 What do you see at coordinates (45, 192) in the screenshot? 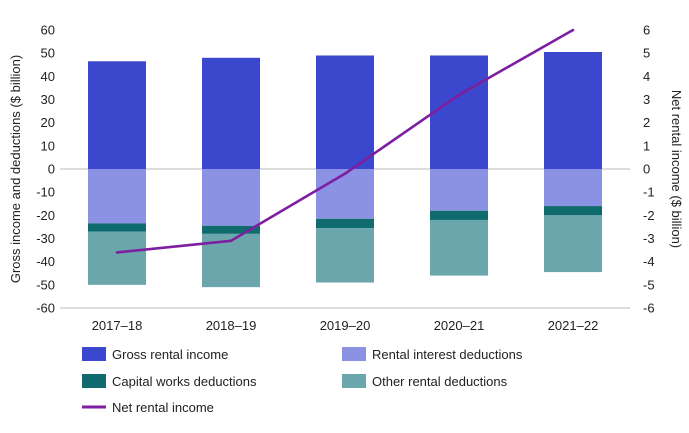
I see `left-tick-label: -10` at bounding box center [45, 192].